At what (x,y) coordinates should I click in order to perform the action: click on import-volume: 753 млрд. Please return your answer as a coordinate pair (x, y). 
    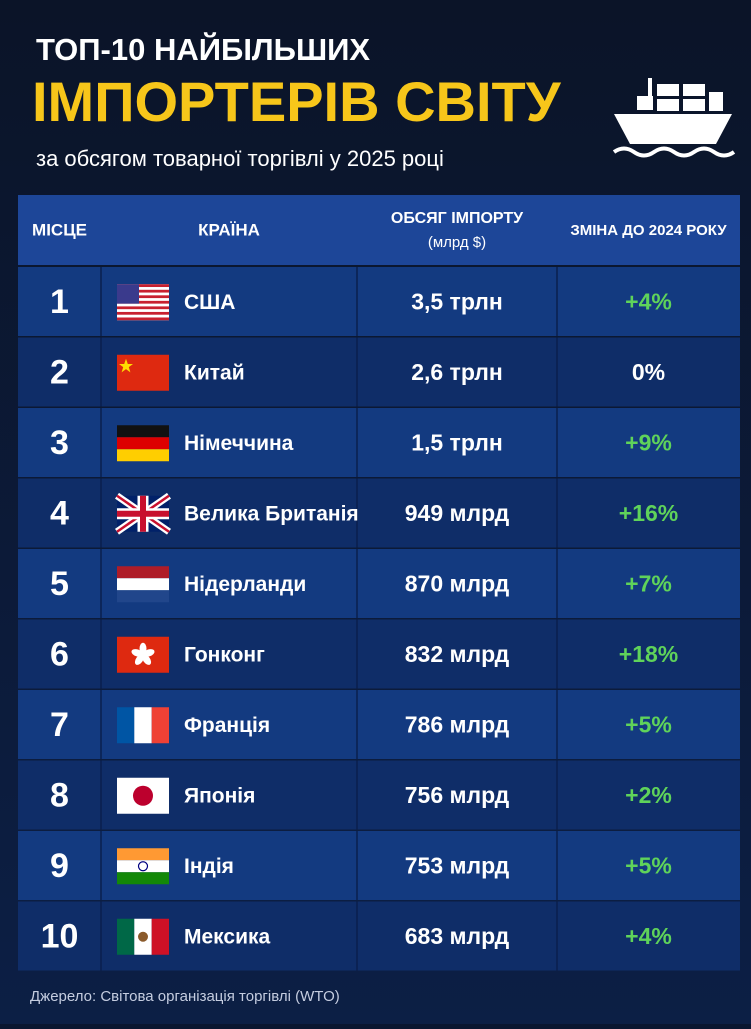
    Looking at the image, I should click on (457, 865).